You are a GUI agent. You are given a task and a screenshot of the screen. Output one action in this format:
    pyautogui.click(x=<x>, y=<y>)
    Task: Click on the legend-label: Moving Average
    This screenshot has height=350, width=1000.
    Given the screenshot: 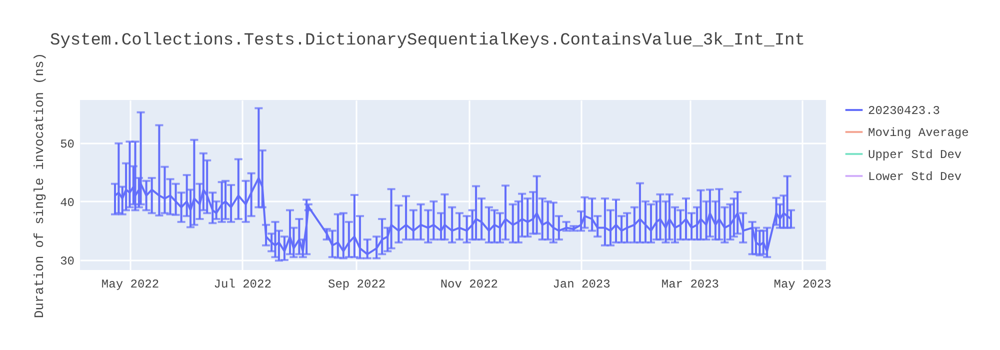 What is the action you would take?
    pyautogui.click(x=918, y=133)
    